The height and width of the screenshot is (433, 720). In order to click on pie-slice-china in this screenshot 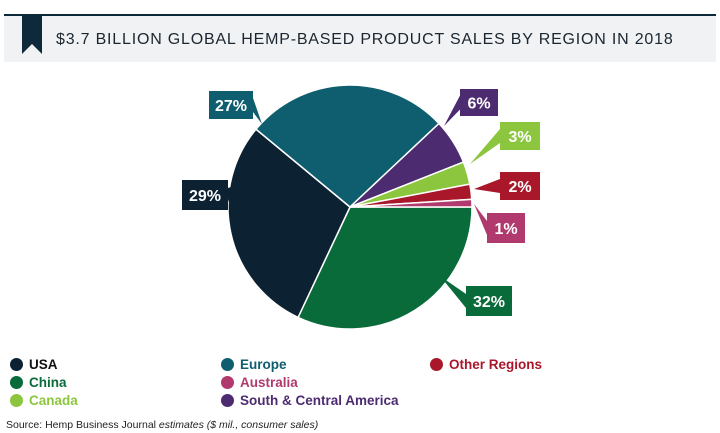, I will do `click(385, 268)`.